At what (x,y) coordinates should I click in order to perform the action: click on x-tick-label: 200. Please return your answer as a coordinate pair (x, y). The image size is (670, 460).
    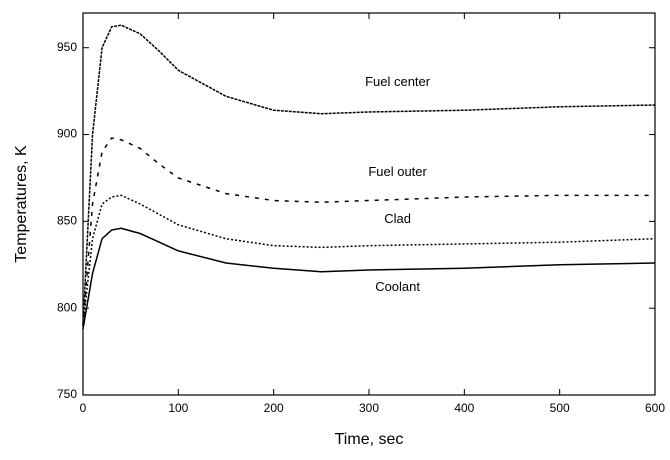
    Looking at the image, I should click on (274, 408).